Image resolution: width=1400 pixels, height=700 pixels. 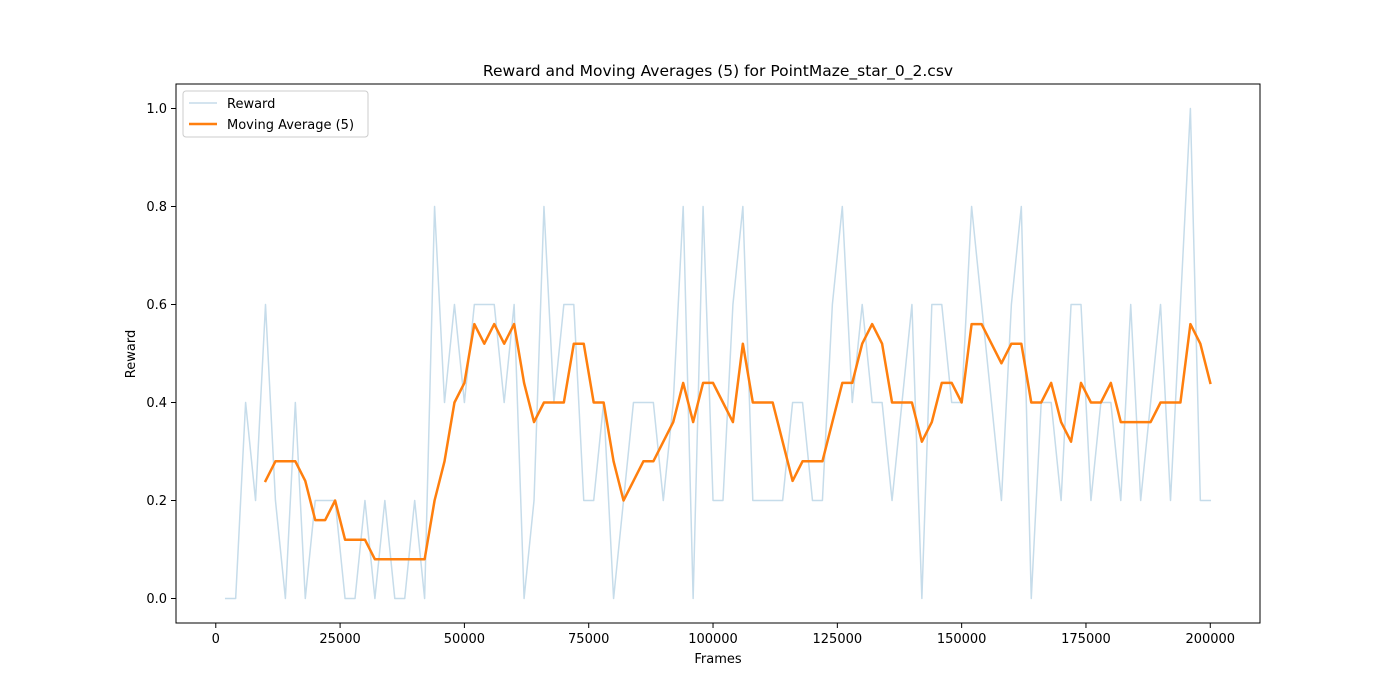 What do you see at coordinates (838, 639) in the screenshot?
I see `x-tick-label: 125000` at bounding box center [838, 639].